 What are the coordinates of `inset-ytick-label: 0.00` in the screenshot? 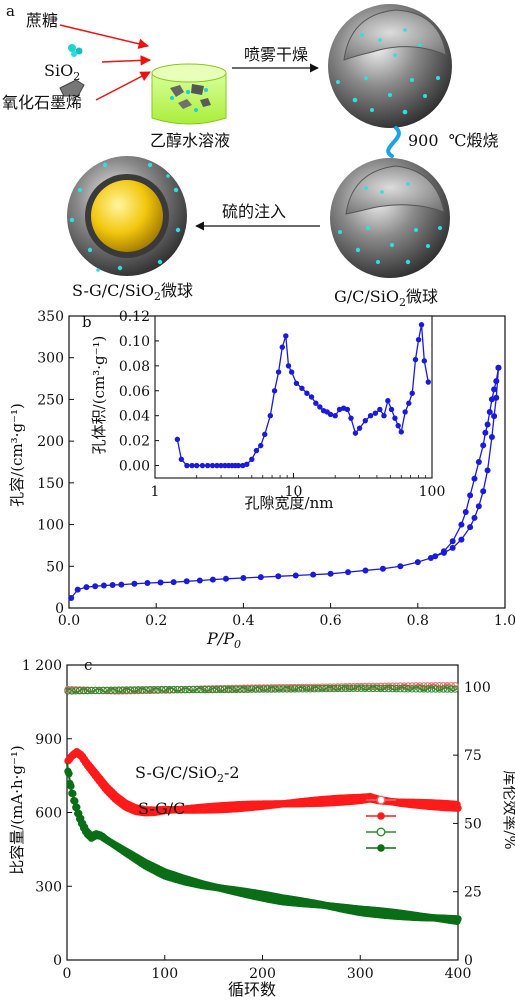 It's located at (134, 467).